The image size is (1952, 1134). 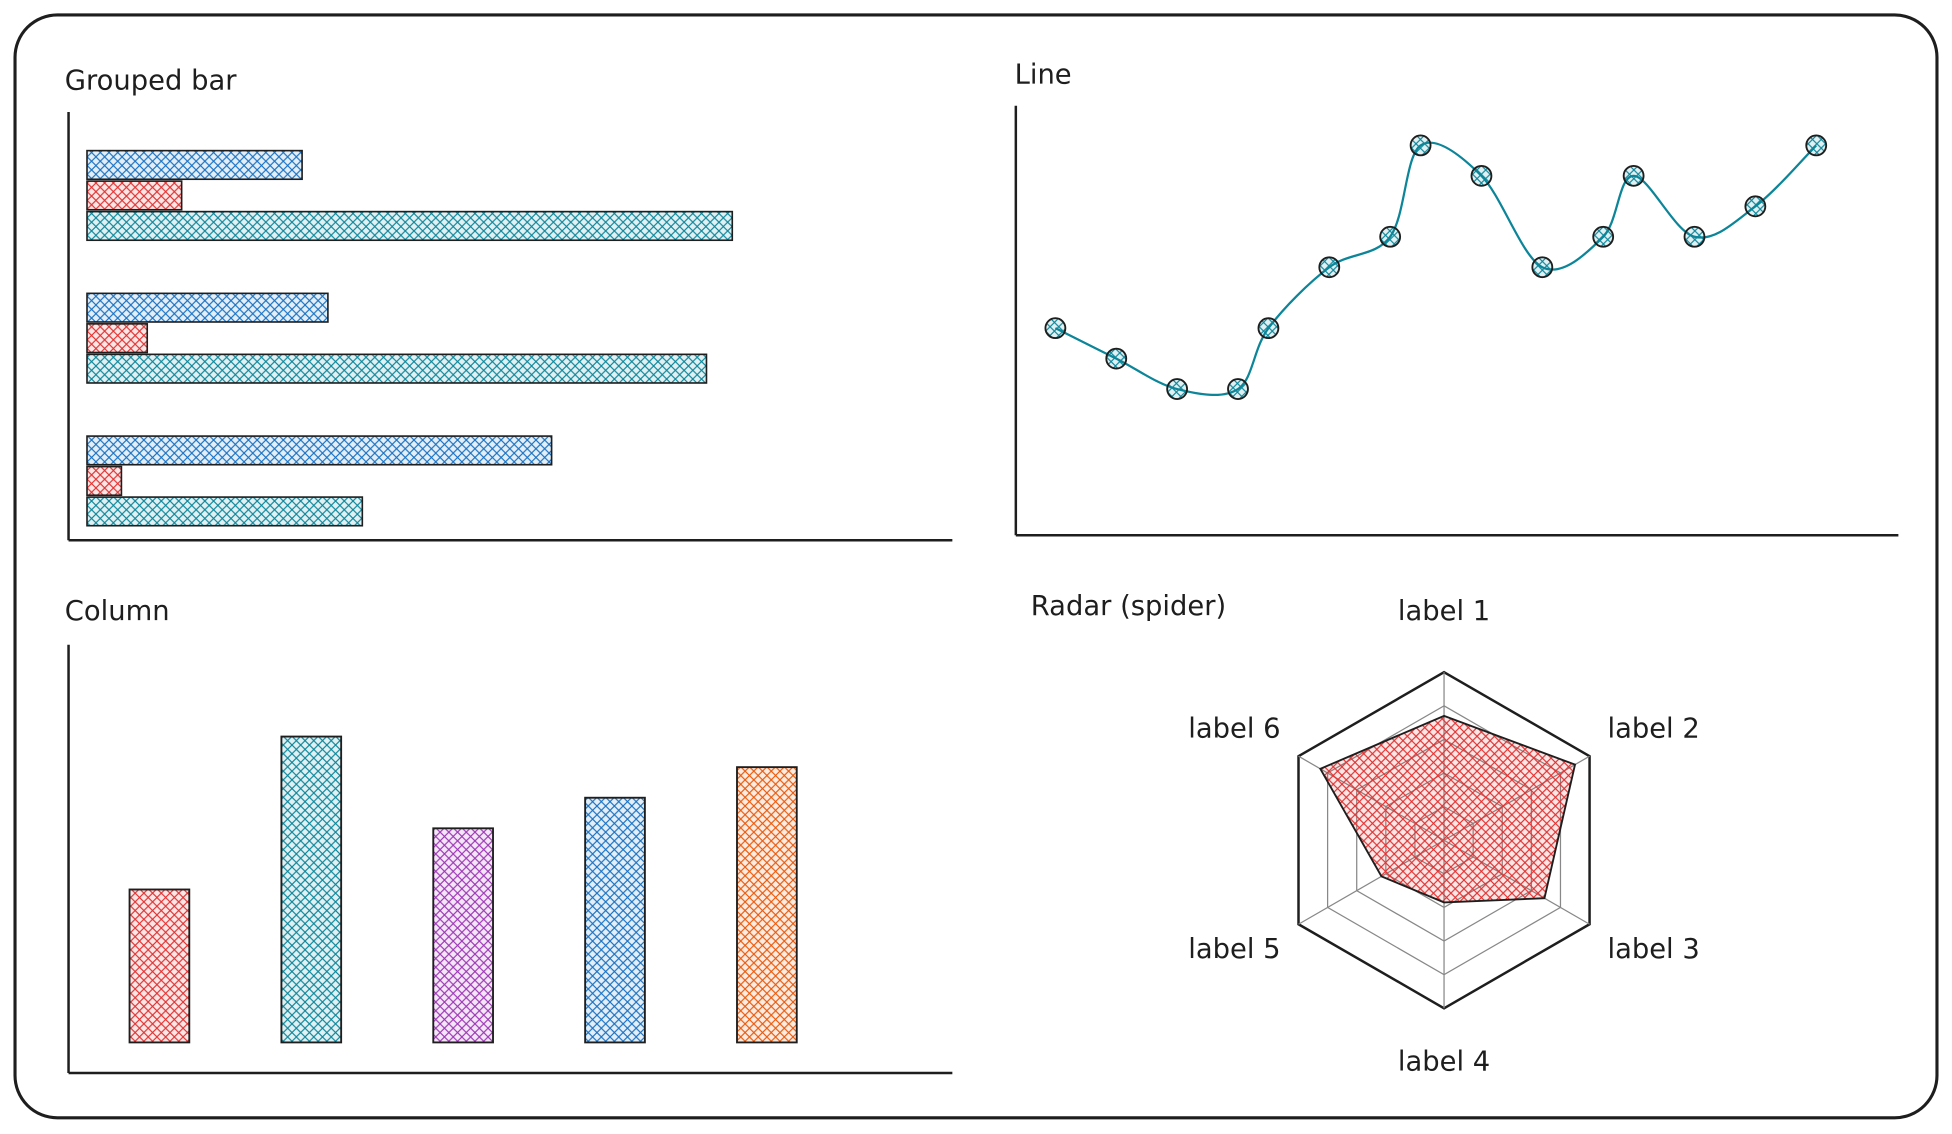 What do you see at coordinates (1234, 949) in the screenshot?
I see `radar-label: label 5` at bounding box center [1234, 949].